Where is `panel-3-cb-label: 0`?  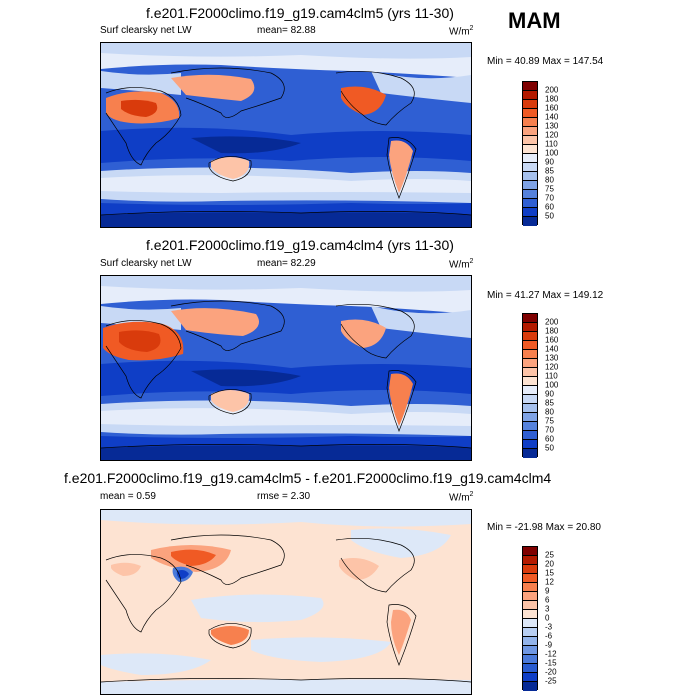
panel-3-cb-label: 0 is located at coordinates (547, 618).